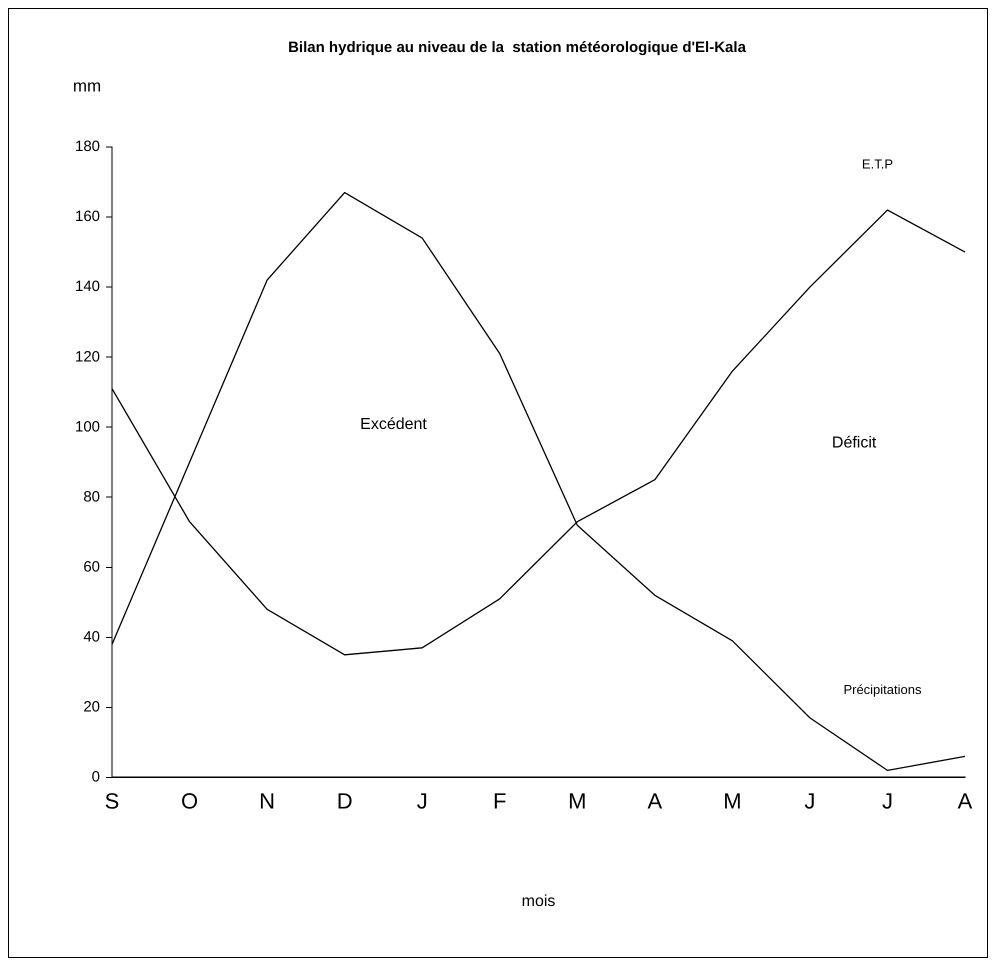  I want to click on x-tick-label: D, so click(344, 801).